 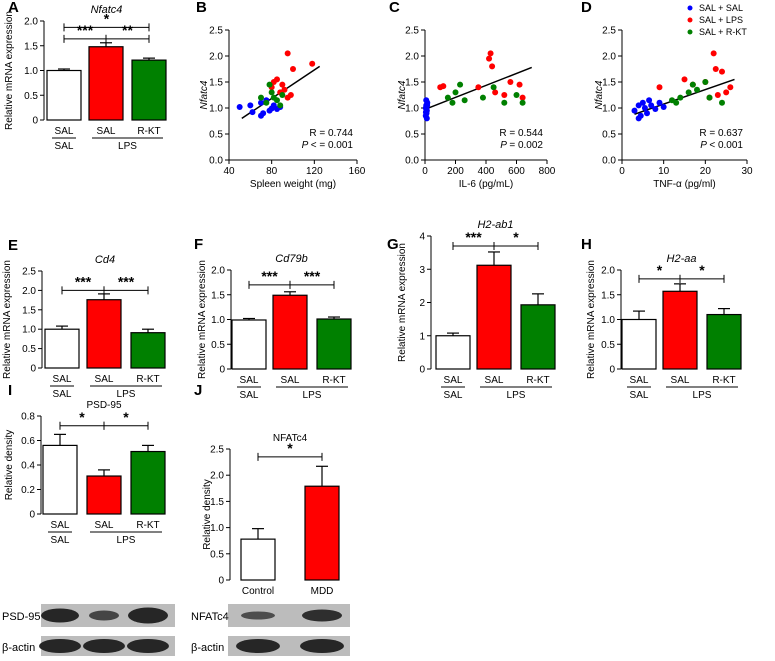 What do you see at coordinates (726, 145) in the screenshot?
I see `p-value: < 0.001` at bounding box center [726, 145].